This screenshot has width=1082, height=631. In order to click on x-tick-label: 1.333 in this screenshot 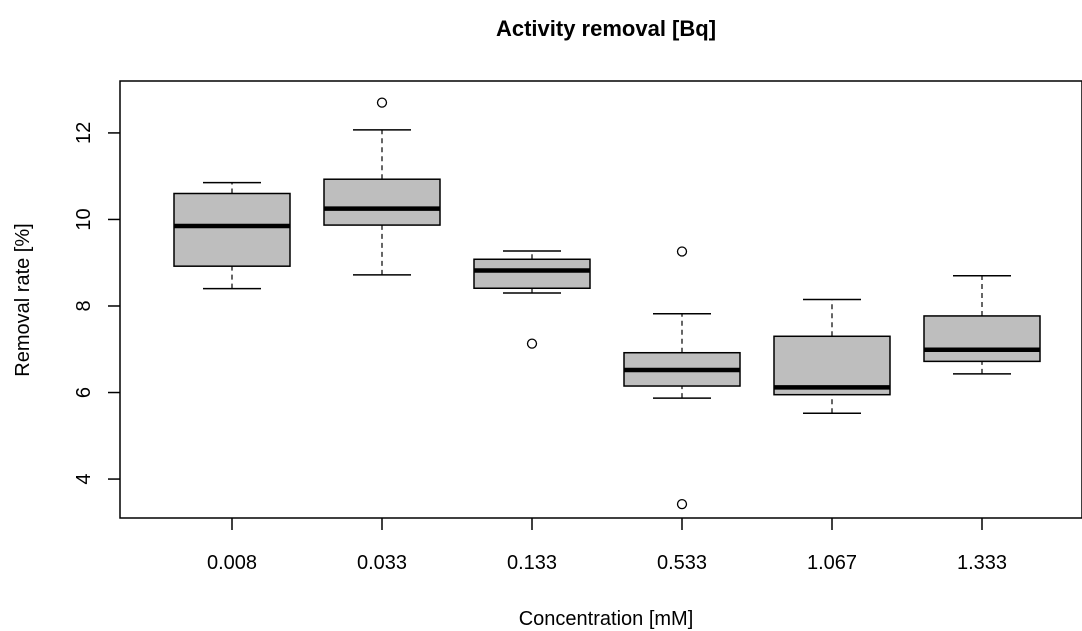, I will do `click(982, 563)`.